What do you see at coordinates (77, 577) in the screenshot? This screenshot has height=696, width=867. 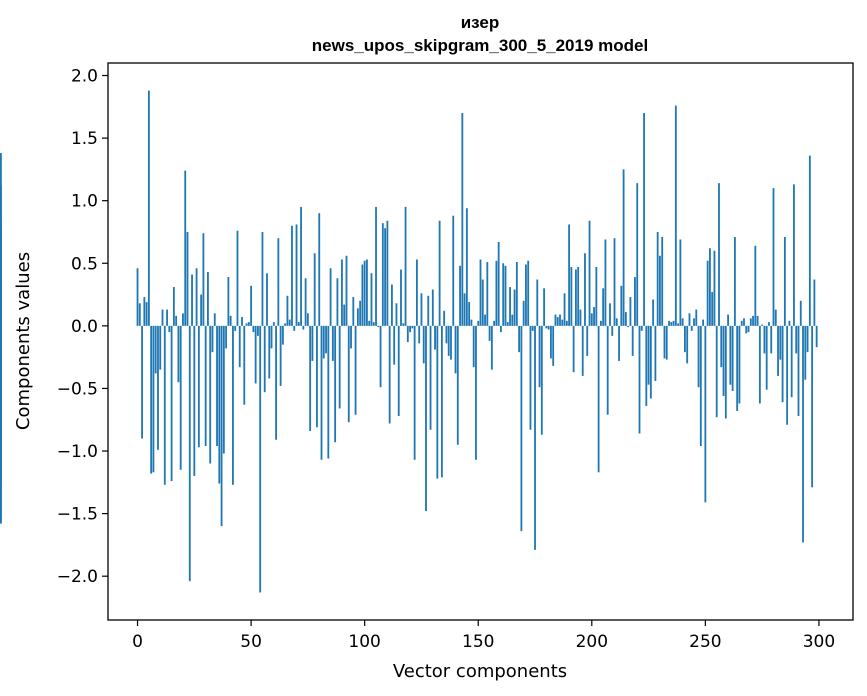 I see `y-tick-label: −2.0` at bounding box center [77, 577].